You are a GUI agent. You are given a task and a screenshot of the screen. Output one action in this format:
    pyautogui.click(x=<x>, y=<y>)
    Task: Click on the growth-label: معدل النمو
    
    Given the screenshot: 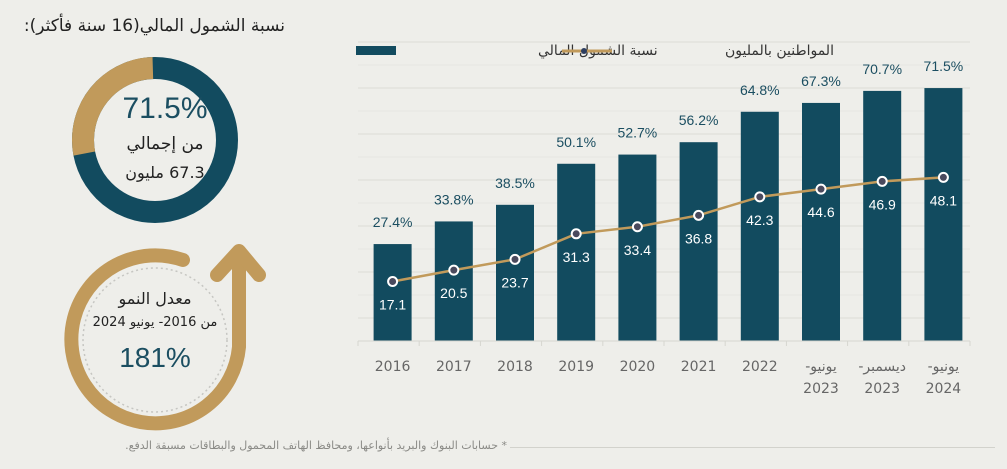 What is the action you would take?
    pyautogui.click(x=155, y=298)
    